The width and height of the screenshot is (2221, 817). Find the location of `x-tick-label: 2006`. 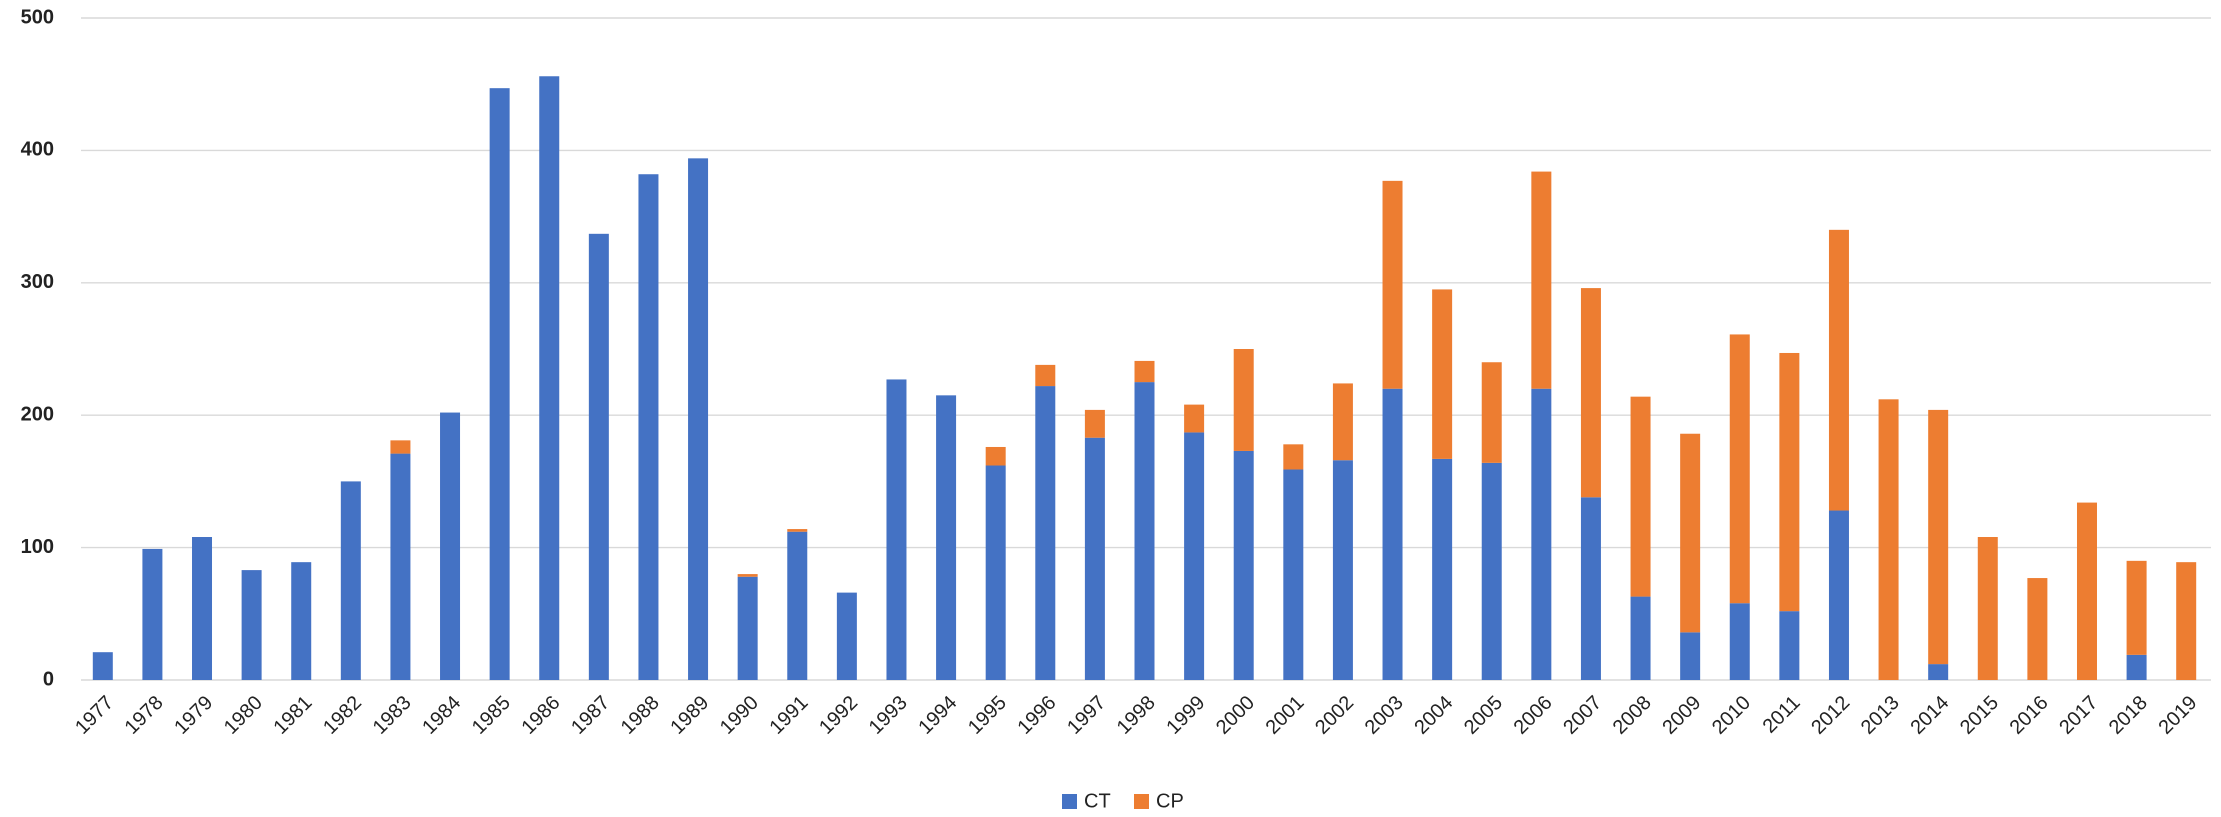

x-tick-label: 2006 is located at coordinates (1533, 715).